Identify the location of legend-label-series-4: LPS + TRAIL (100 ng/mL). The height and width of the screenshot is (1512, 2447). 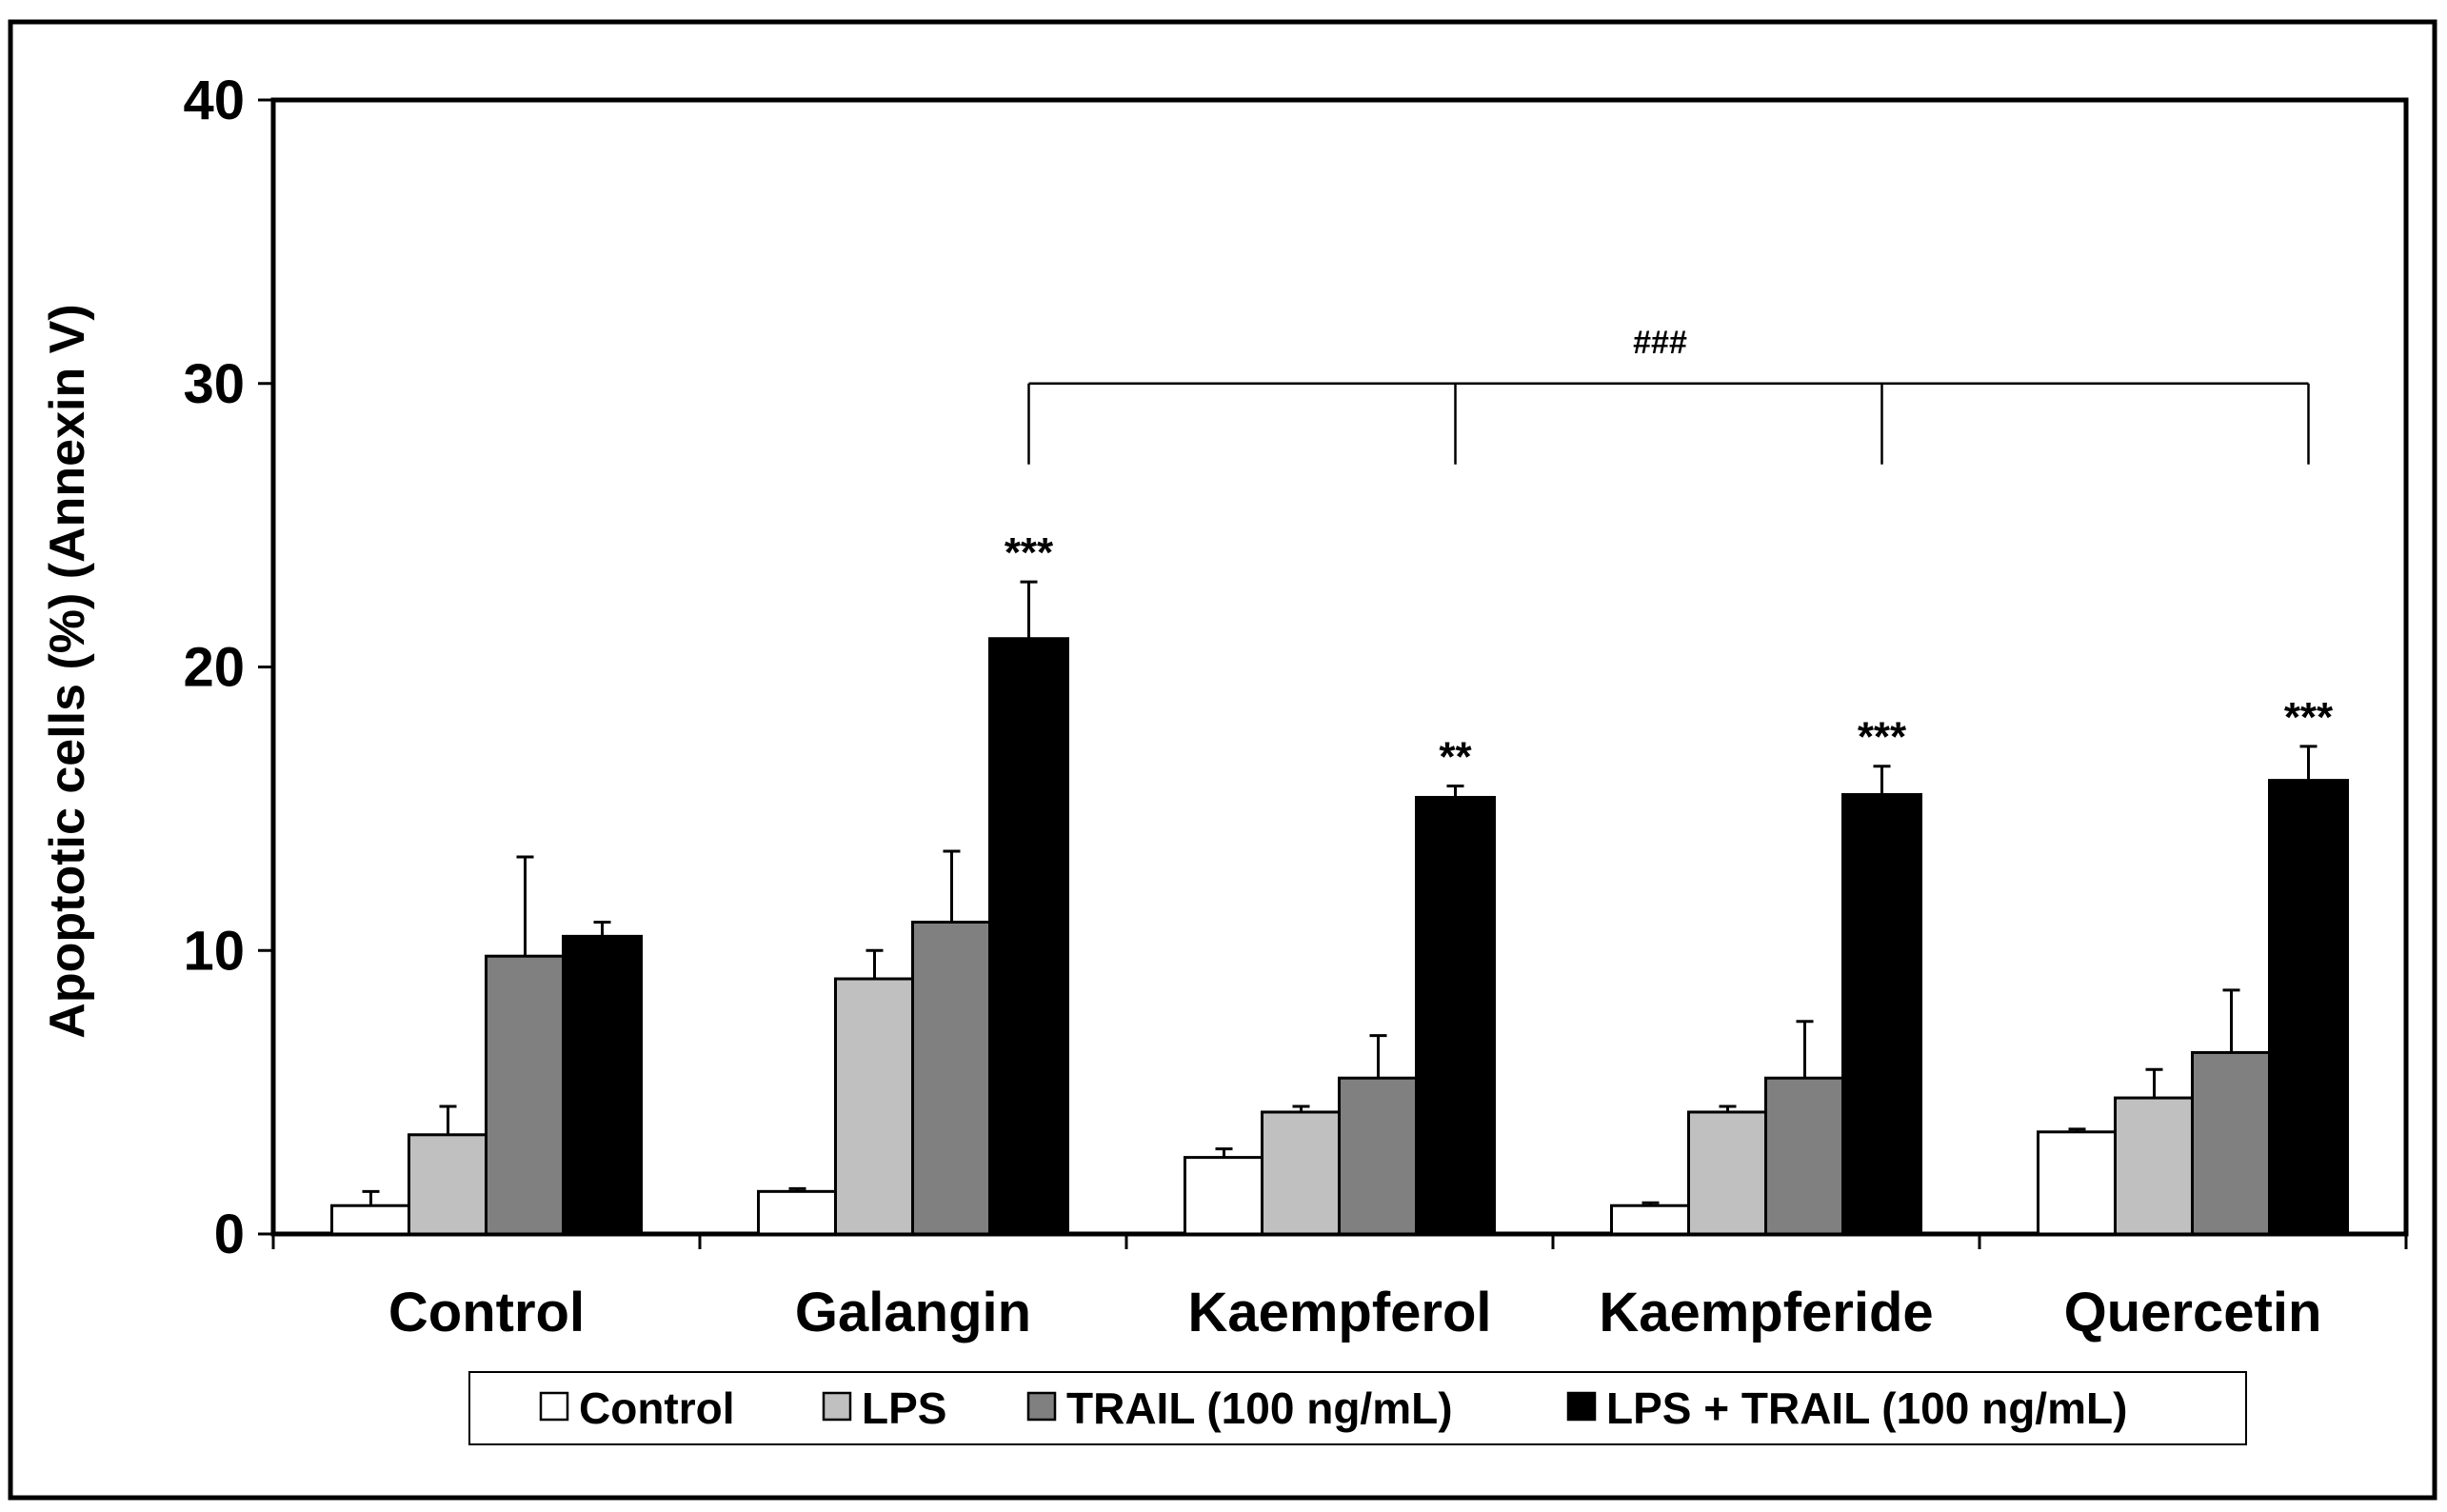
(1866, 1408).